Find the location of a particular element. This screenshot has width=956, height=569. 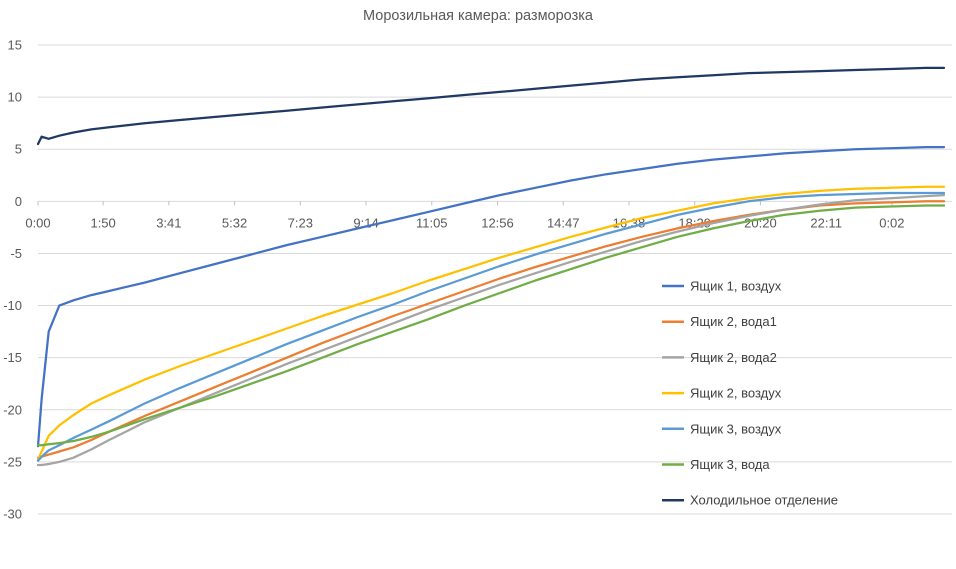

x-tick-label: 20:20 is located at coordinates (760, 222).